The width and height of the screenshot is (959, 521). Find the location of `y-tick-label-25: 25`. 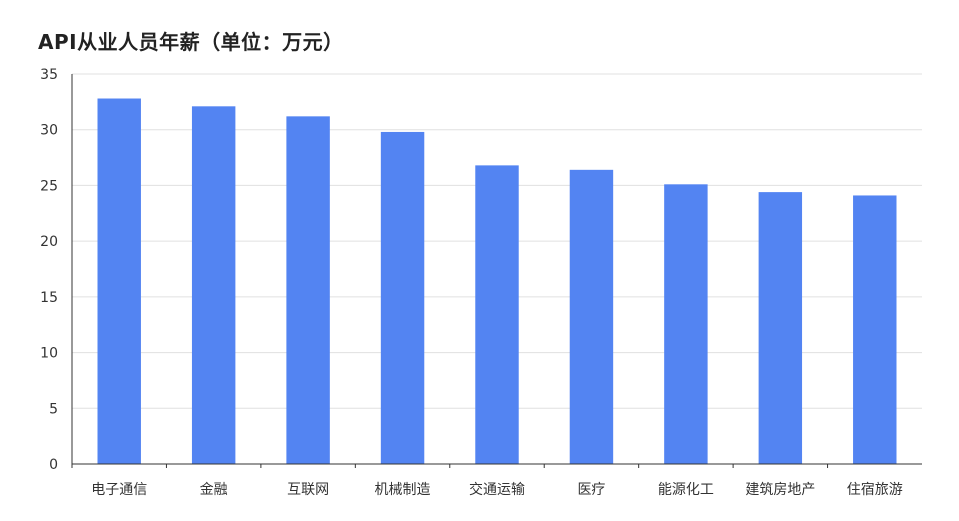

y-tick-label-25: 25 is located at coordinates (49, 186).